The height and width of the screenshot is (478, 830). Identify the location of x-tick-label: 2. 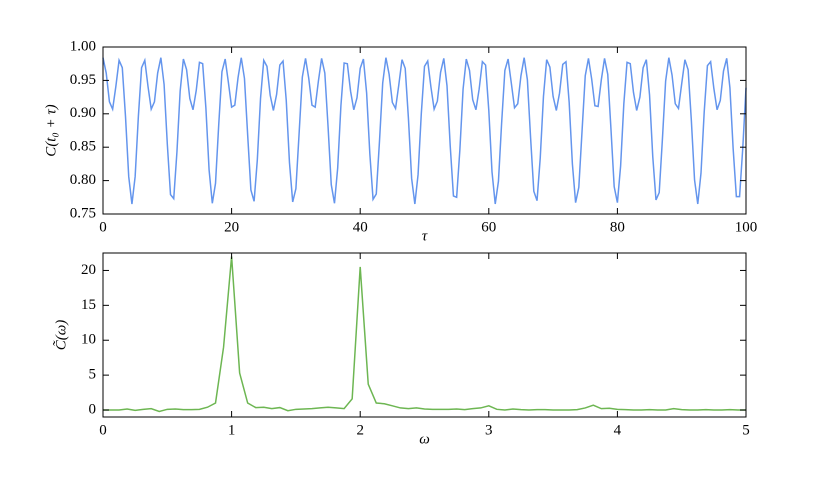
(360, 430).